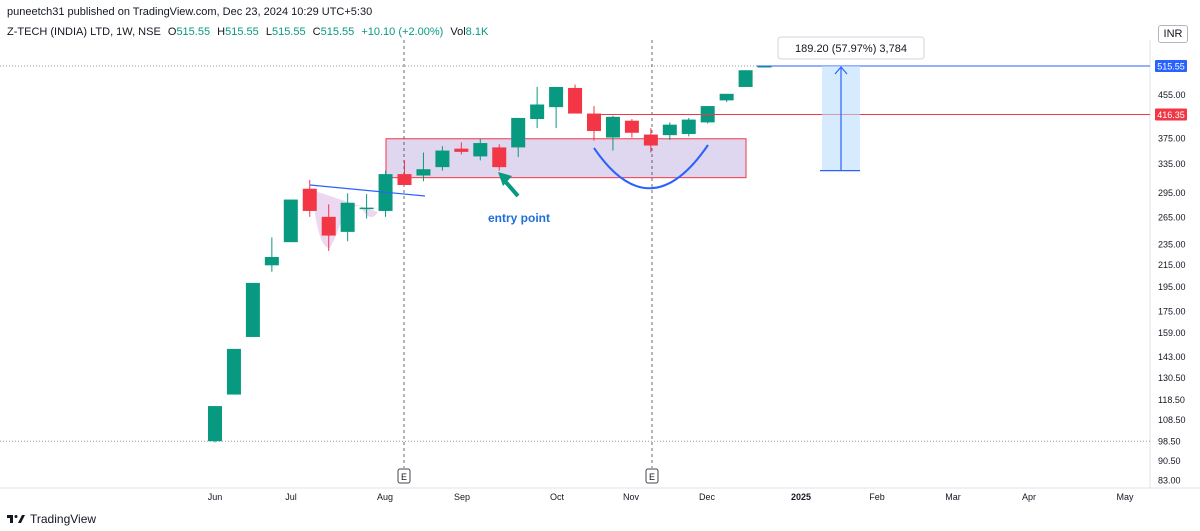 This screenshot has height=531, width=1200. What do you see at coordinates (1172, 265) in the screenshot?
I see `y-tick-label: 215.00` at bounding box center [1172, 265].